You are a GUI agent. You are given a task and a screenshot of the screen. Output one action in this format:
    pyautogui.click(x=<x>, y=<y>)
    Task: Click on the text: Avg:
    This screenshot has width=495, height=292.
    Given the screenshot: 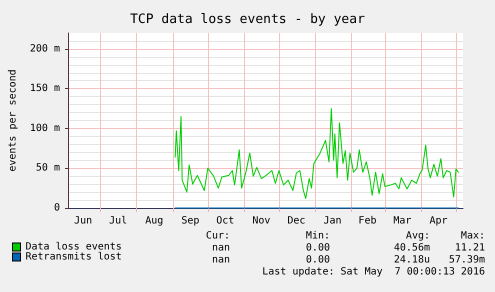 What is the action you would take?
    pyautogui.click(x=418, y=236)
    